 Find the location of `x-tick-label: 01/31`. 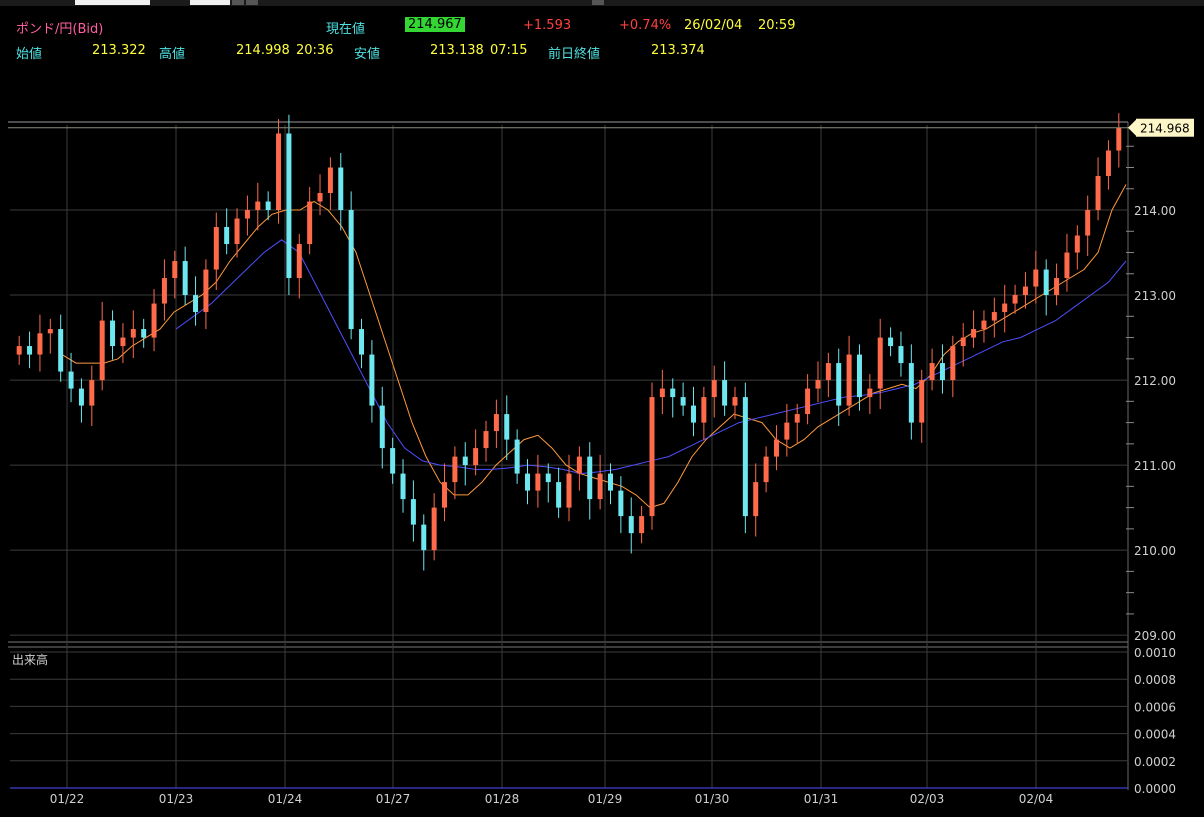

x-tick-label: 01/31 is located at coordinates (821, 799).